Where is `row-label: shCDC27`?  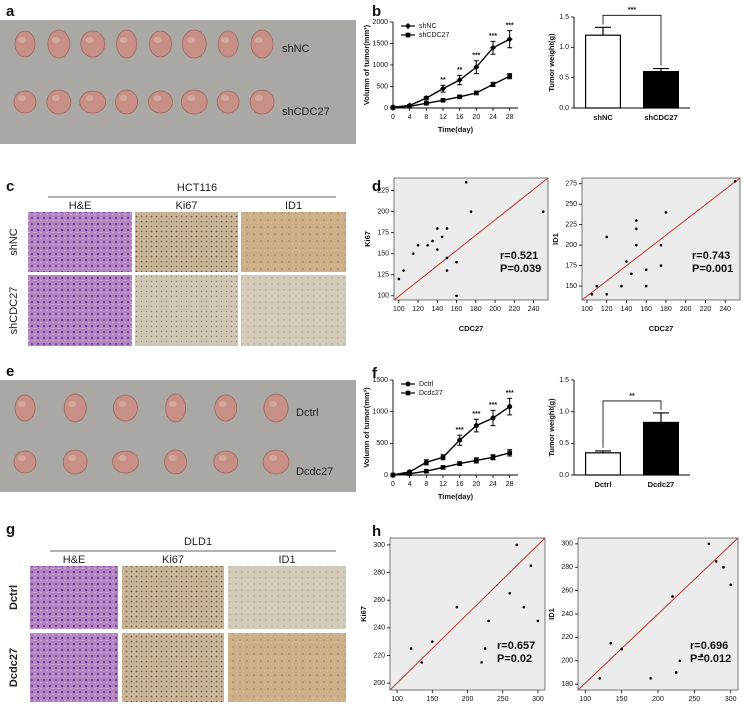 row-label: shCDC27 is located at coordinates (14, 311).